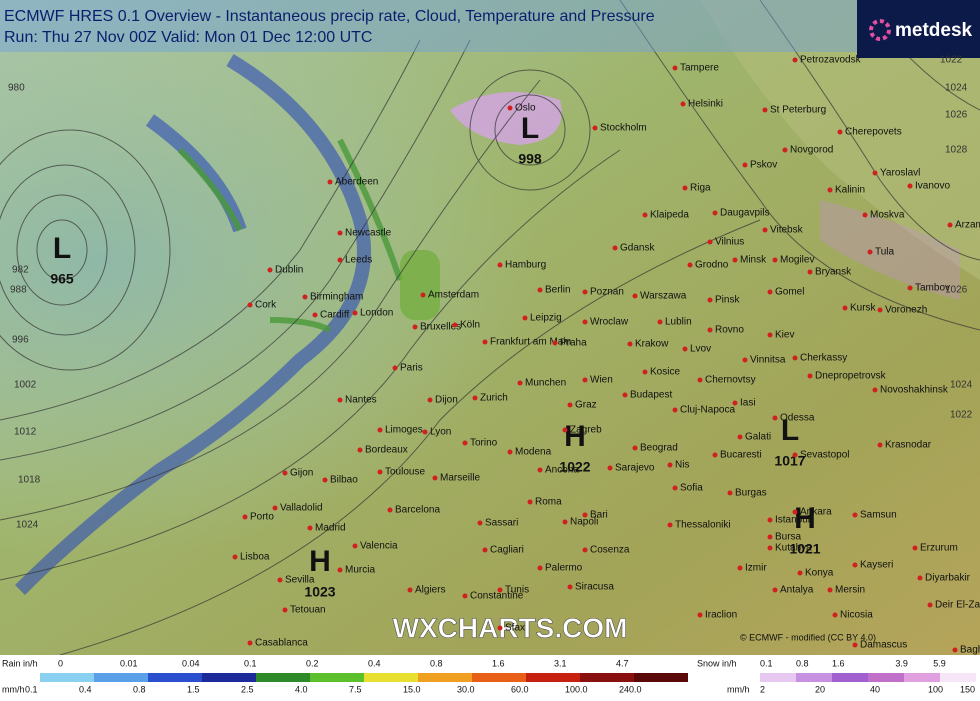 This screenshot has height=701, width=980. Describe the element at coordinates (301, 473) in the screenshot. I see `city-label: Gijon` at that location.